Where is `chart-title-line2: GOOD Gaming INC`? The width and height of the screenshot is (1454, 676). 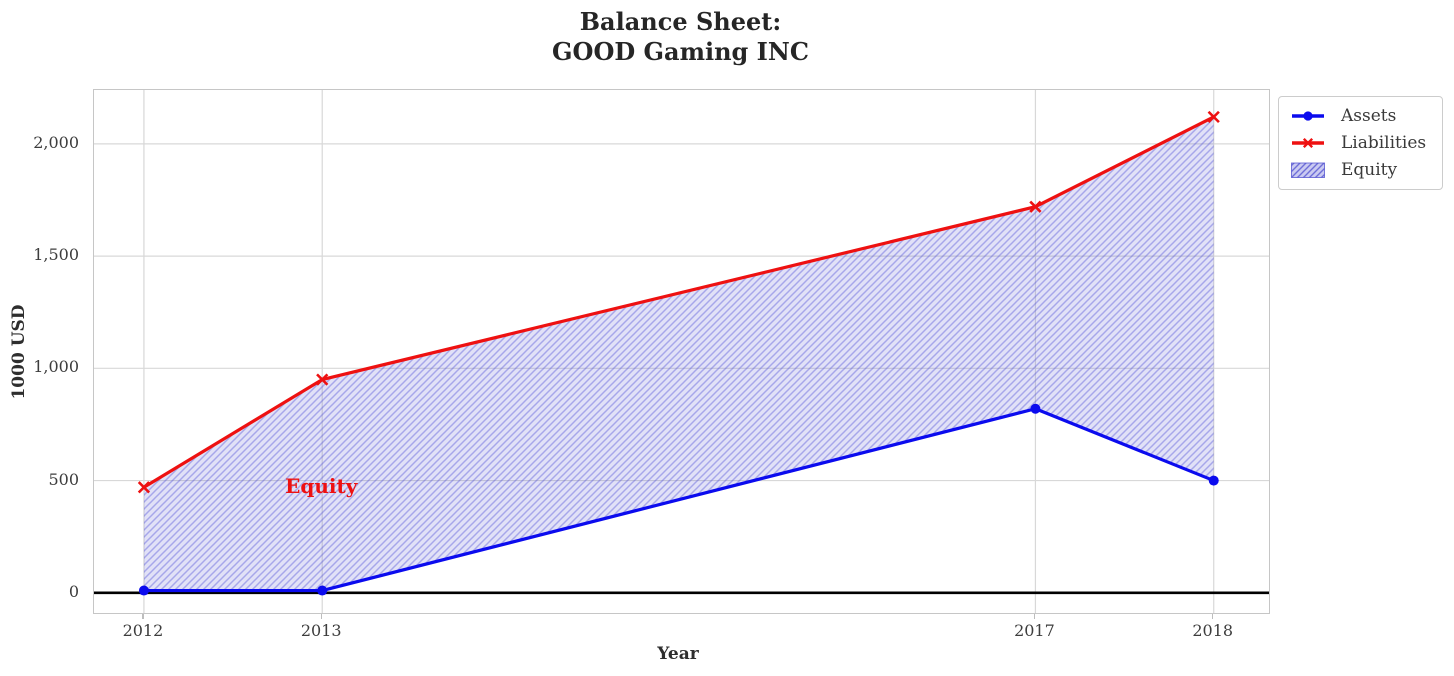
chart-title-line2: GOOD Gaming INC is located at coordinates (680, 51).